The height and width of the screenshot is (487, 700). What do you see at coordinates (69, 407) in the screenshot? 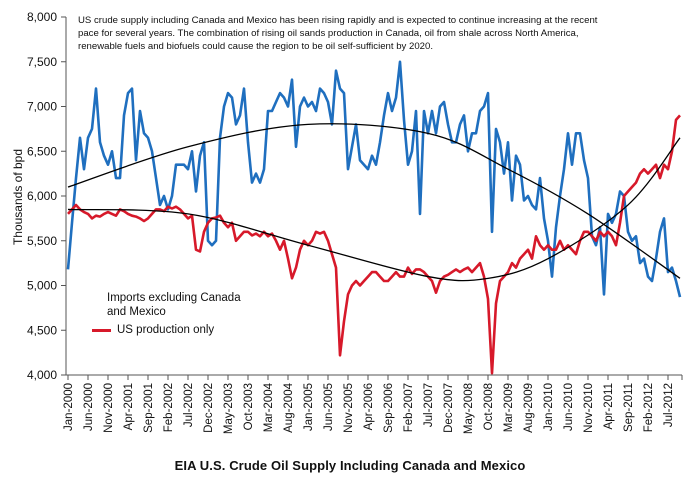
I see `x-tick-label: Jan-2000` at bounding box center [69, 407].